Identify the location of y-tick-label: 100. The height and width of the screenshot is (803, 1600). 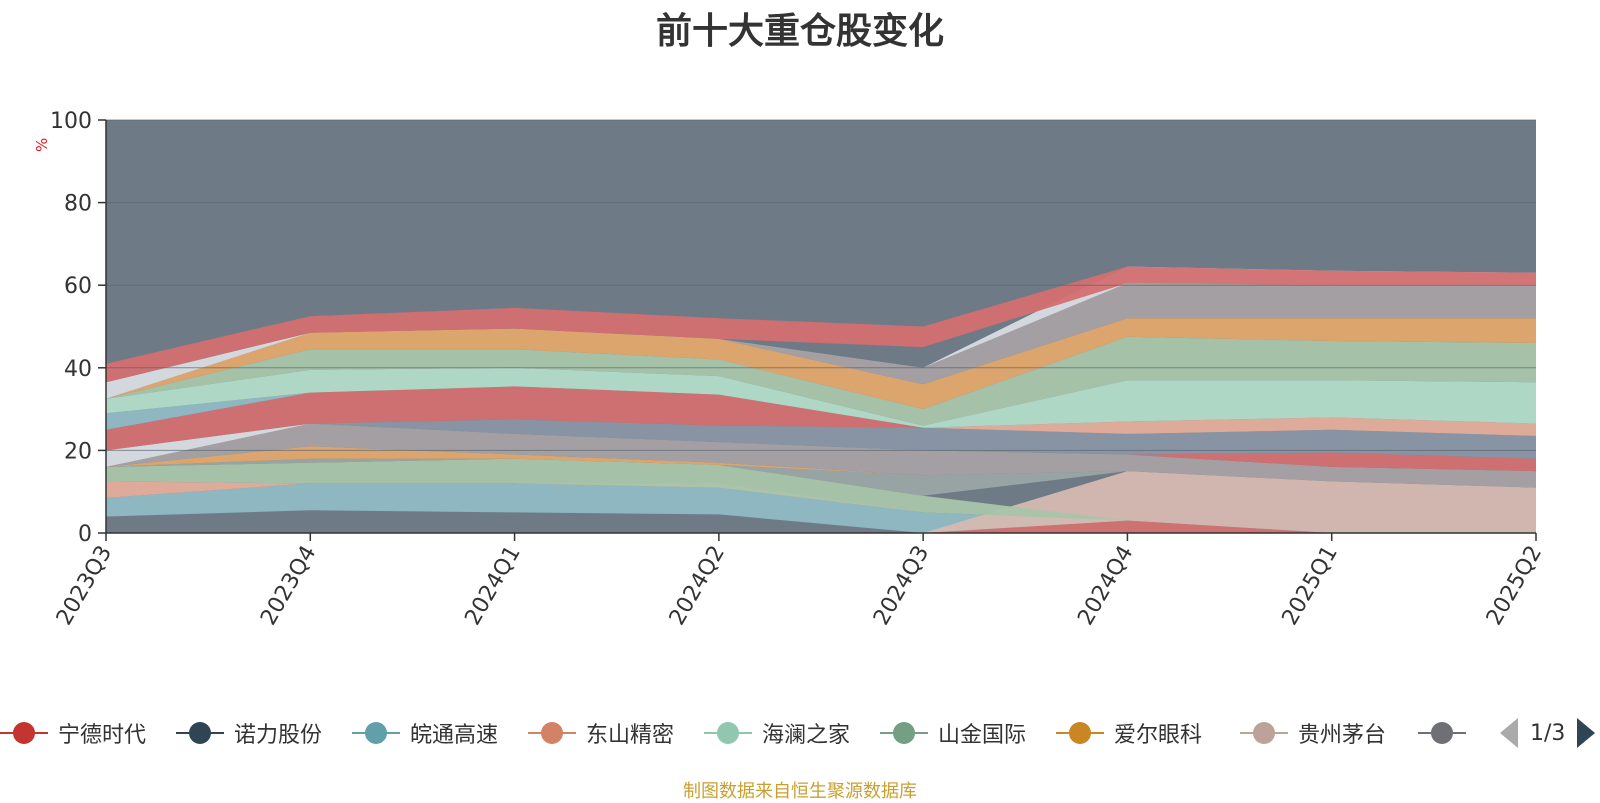
(71, 121).